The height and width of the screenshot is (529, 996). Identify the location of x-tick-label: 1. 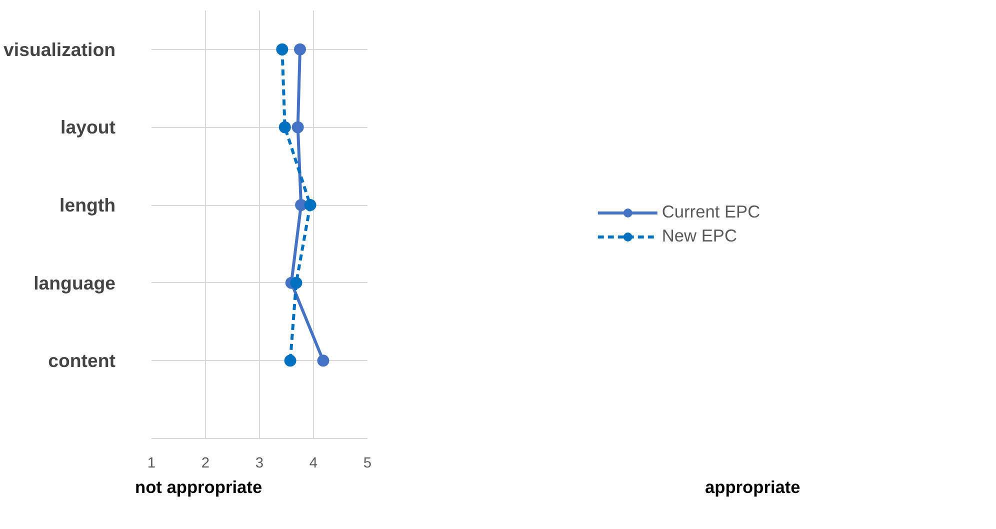
(151, 464).